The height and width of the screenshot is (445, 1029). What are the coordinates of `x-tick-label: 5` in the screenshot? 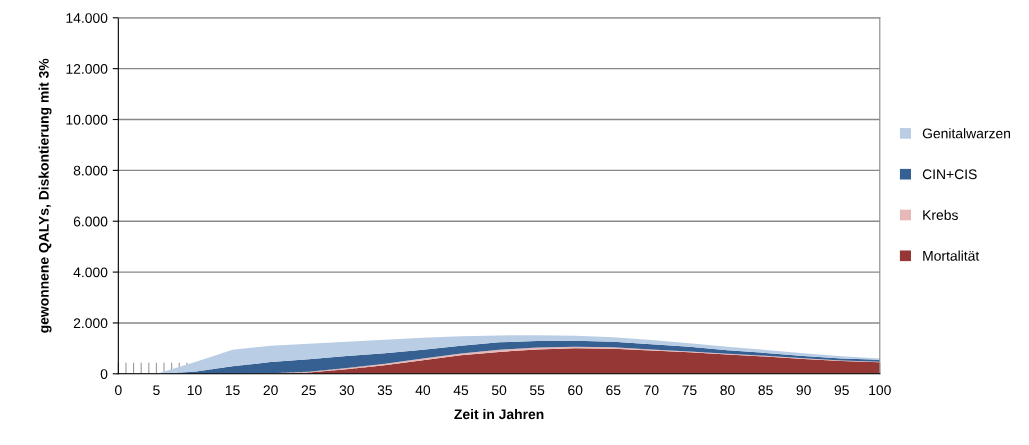 It's located at (156, 390).